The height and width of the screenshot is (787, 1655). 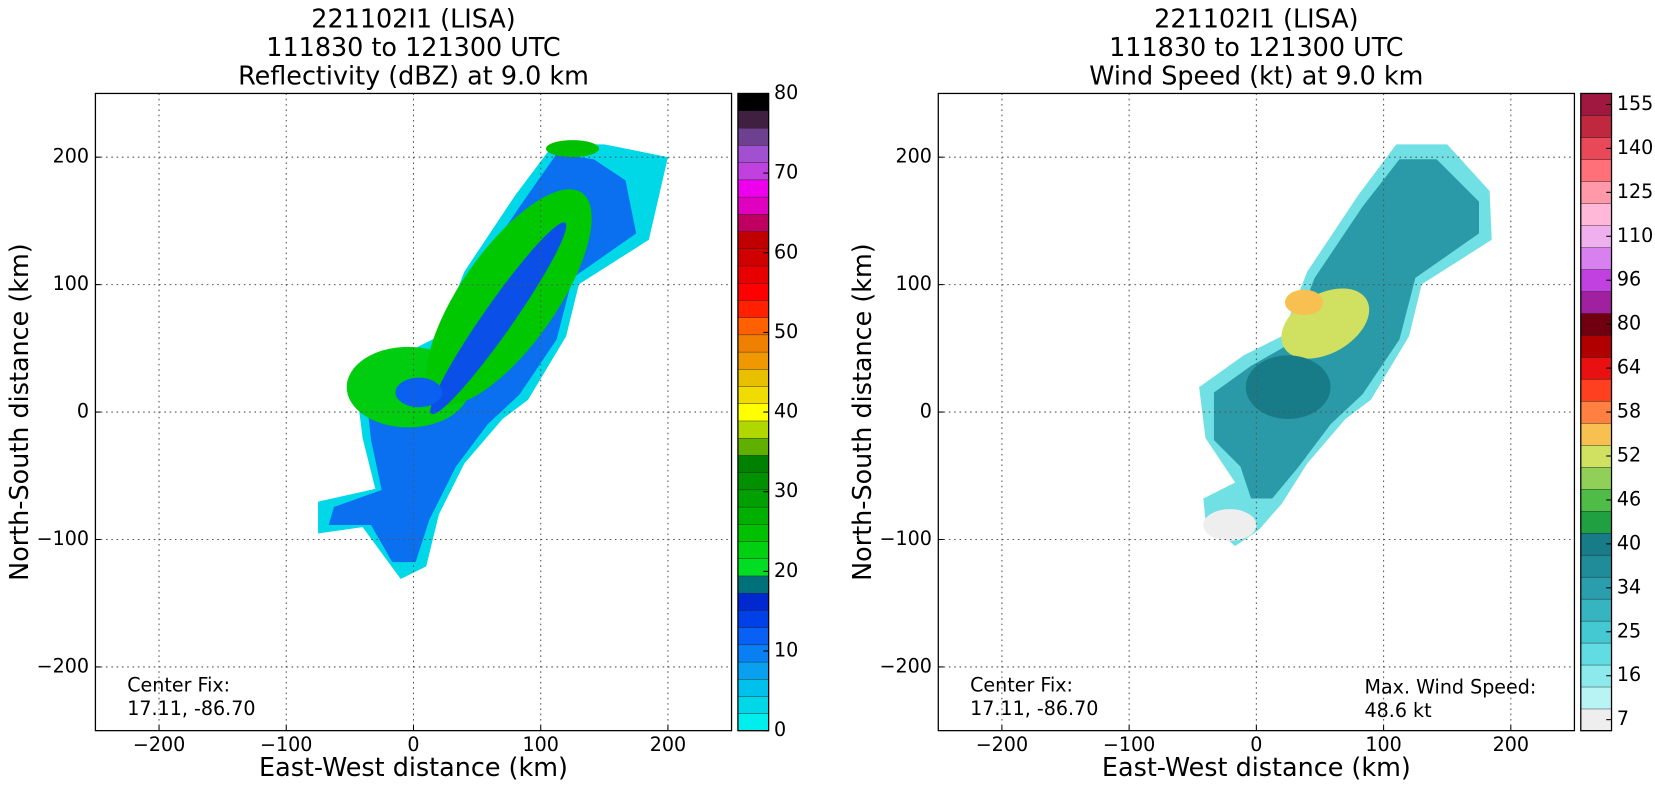 What do you see at coordinates (786, 332) in the screenshot?
I see `colorbar-tick-label: 50` at bounding box center [786, 332].